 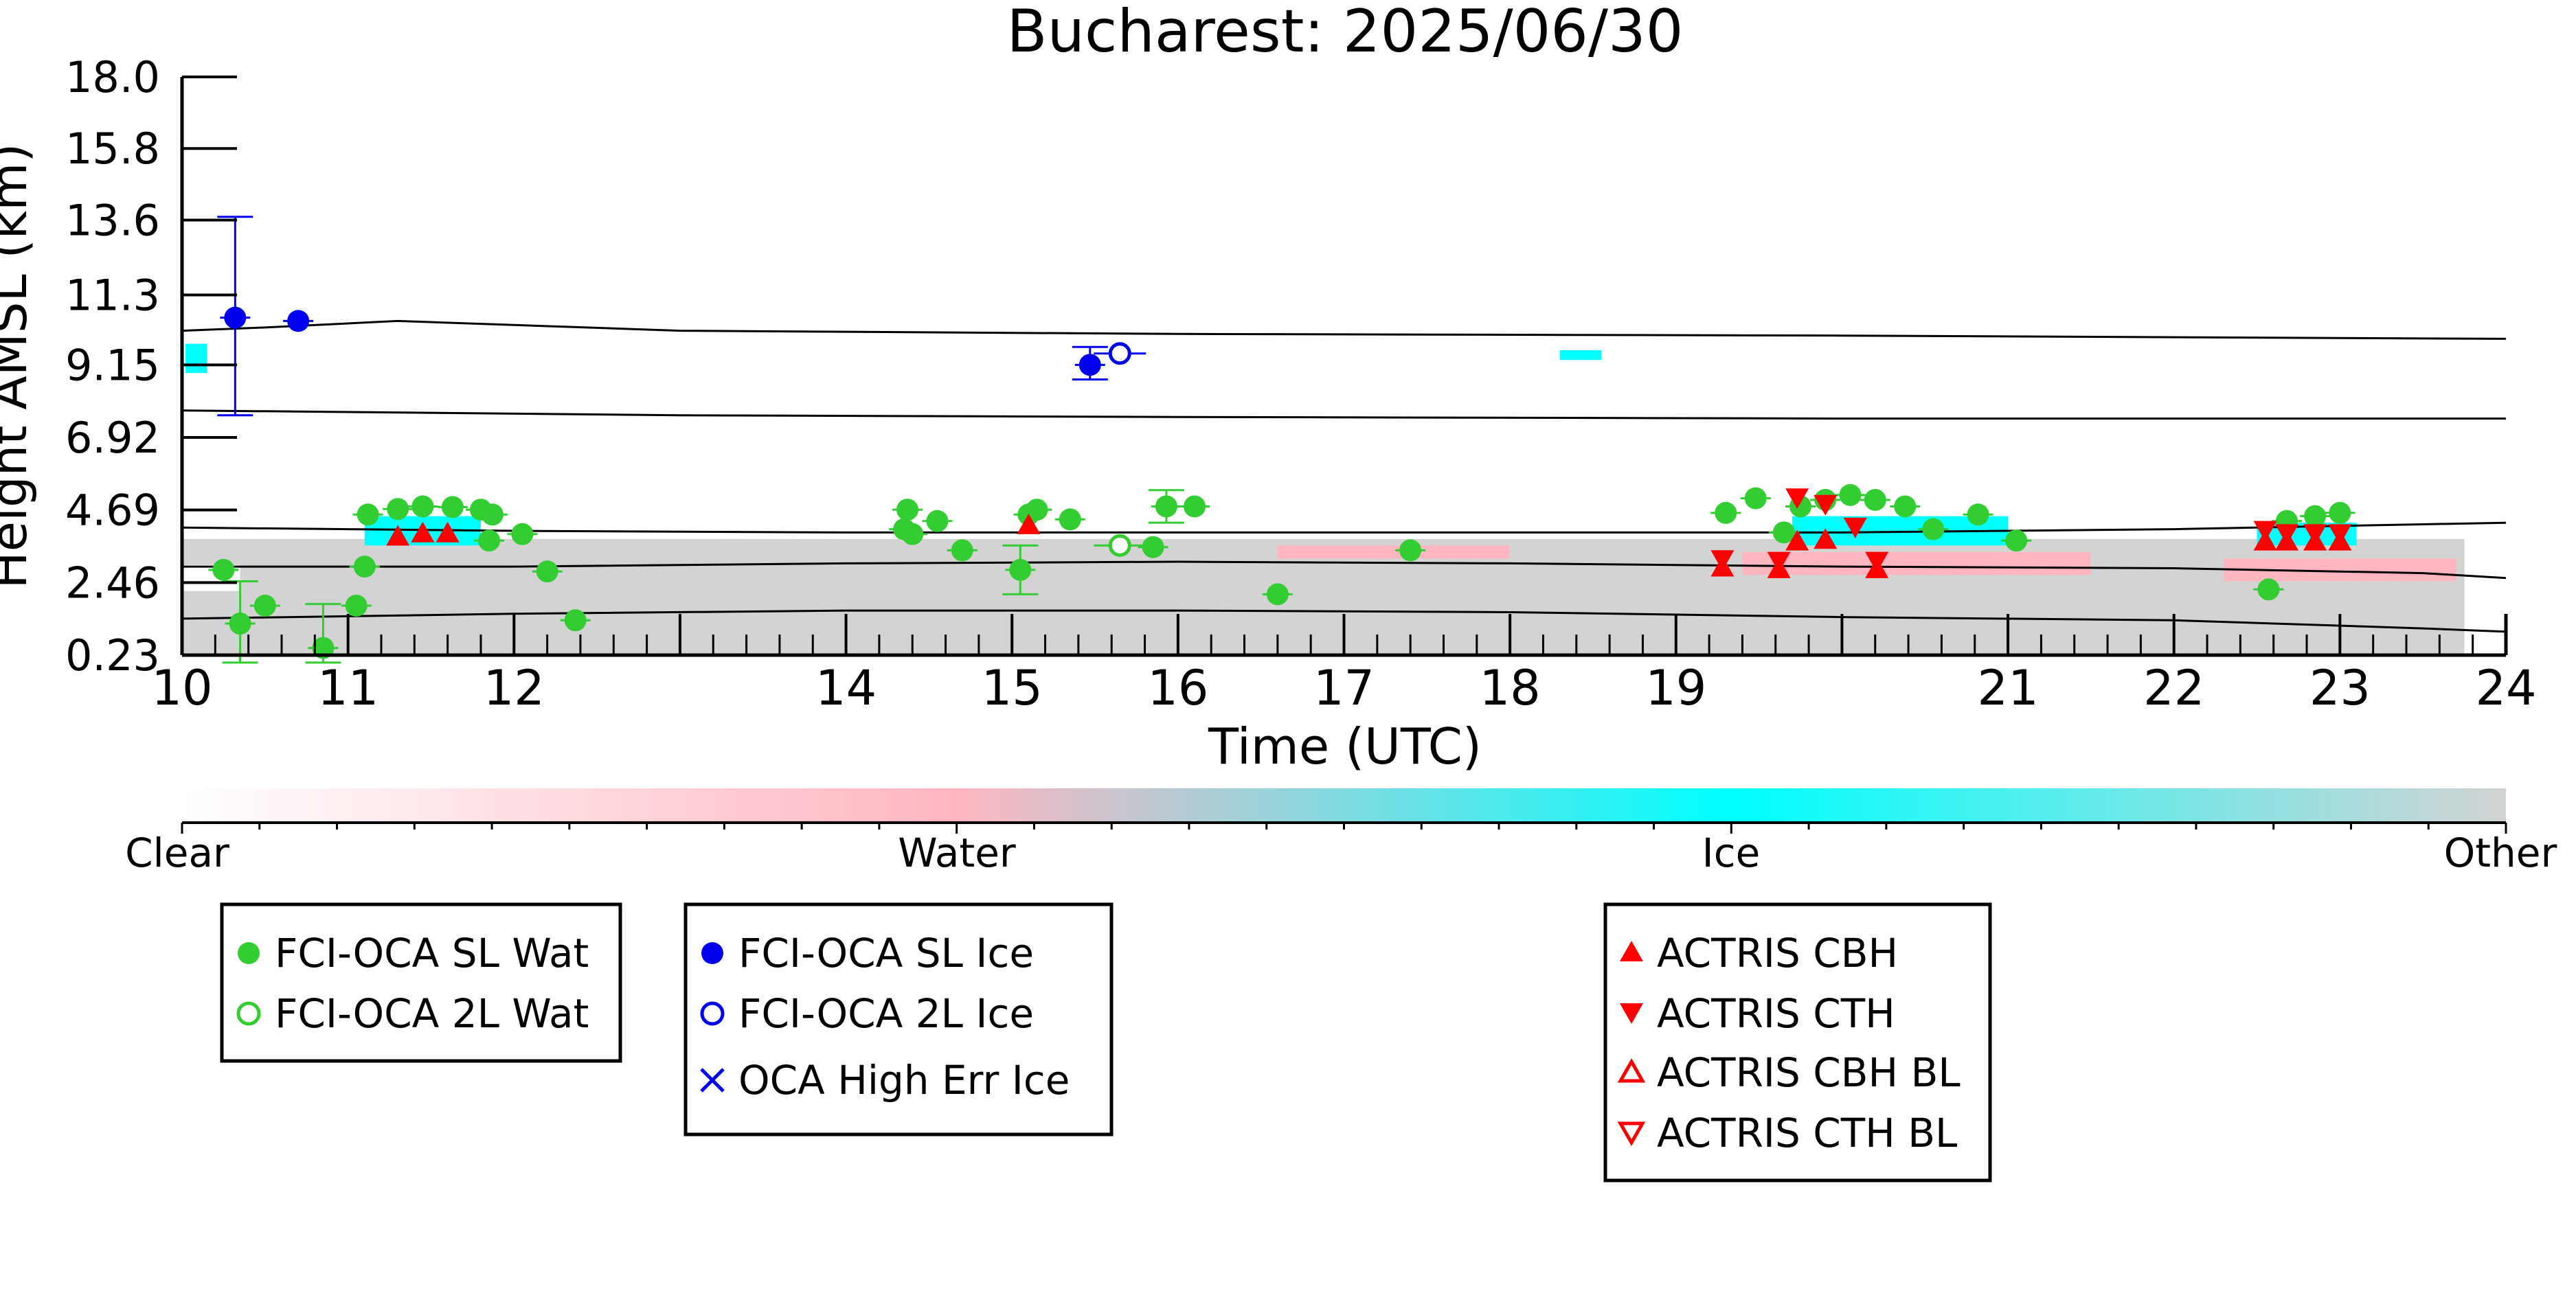 What do you see at coordinates (1631, 951) in the screenshot?
I see `legend-marker-cbh` at bounding box center [1631, 951].